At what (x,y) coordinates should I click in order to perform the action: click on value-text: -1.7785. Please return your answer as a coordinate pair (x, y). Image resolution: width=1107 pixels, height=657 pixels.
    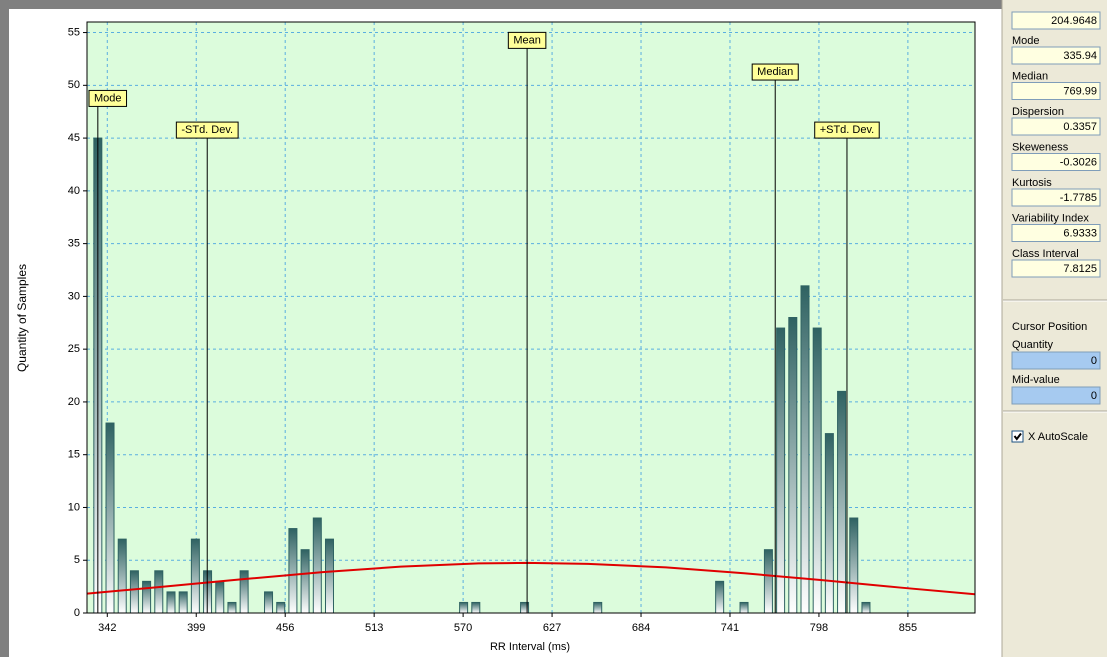
    Looking at the image, I should click on (1078, 198).